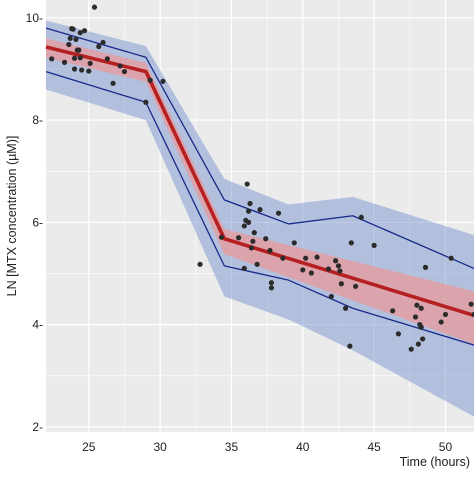  I want to click on x-tick-label: 40, so click(303, 447).